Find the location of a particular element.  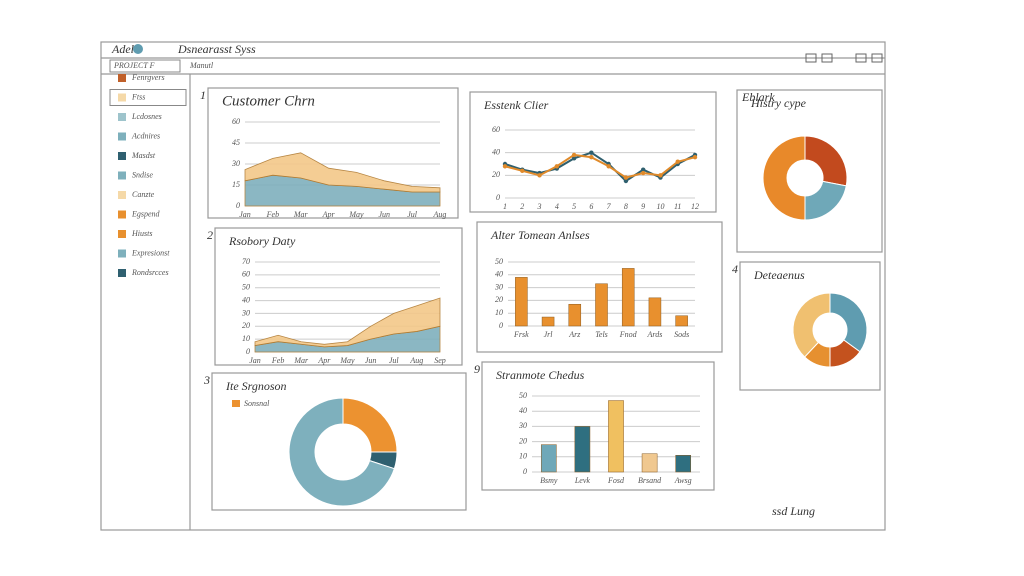

sidebar-item: Canzte is located at coordinates (143, 194).